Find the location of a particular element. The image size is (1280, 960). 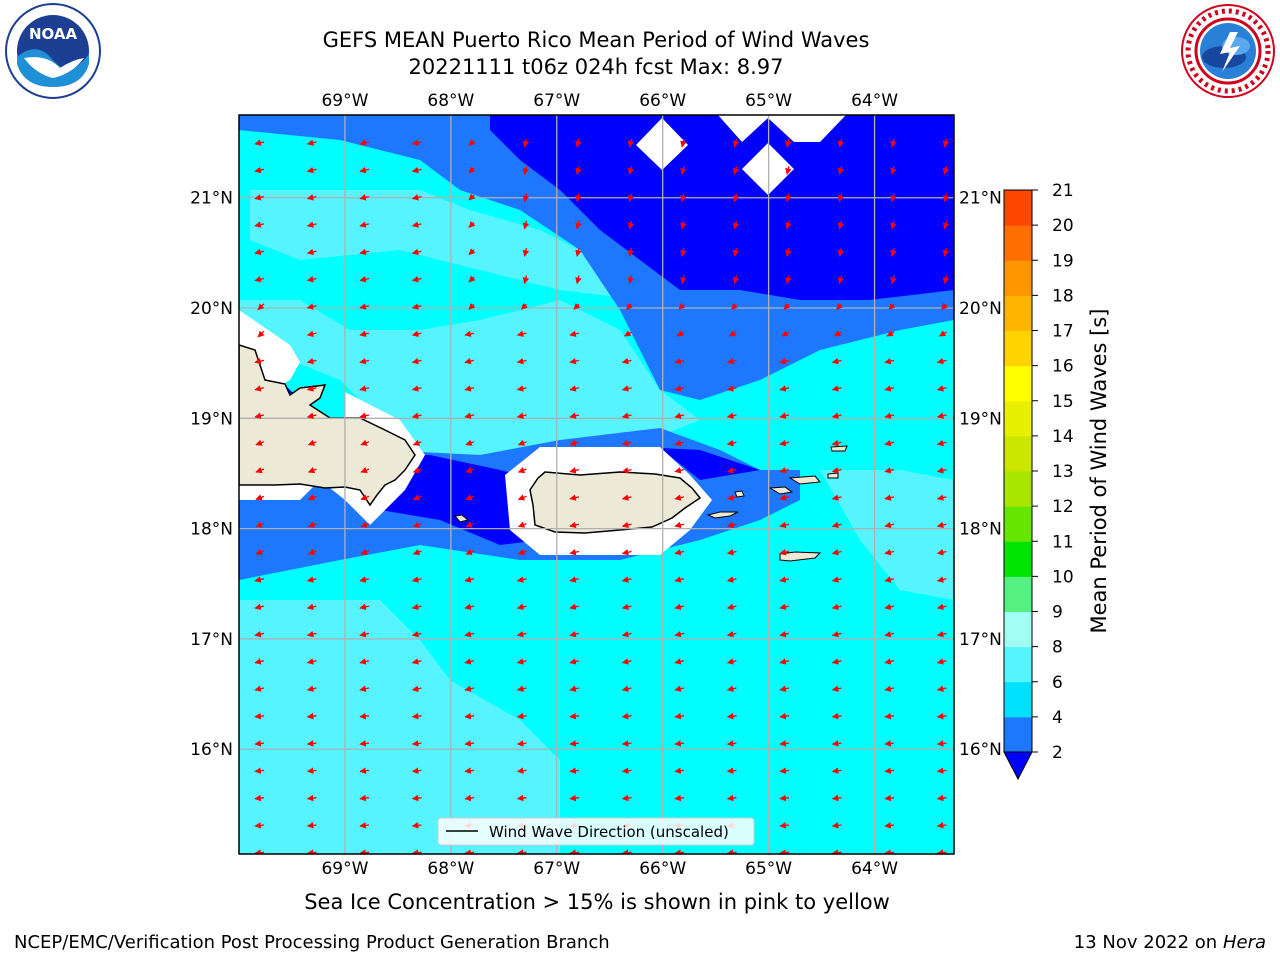

y-tick-label-left: 18°N is located at coordinates (211, 530).